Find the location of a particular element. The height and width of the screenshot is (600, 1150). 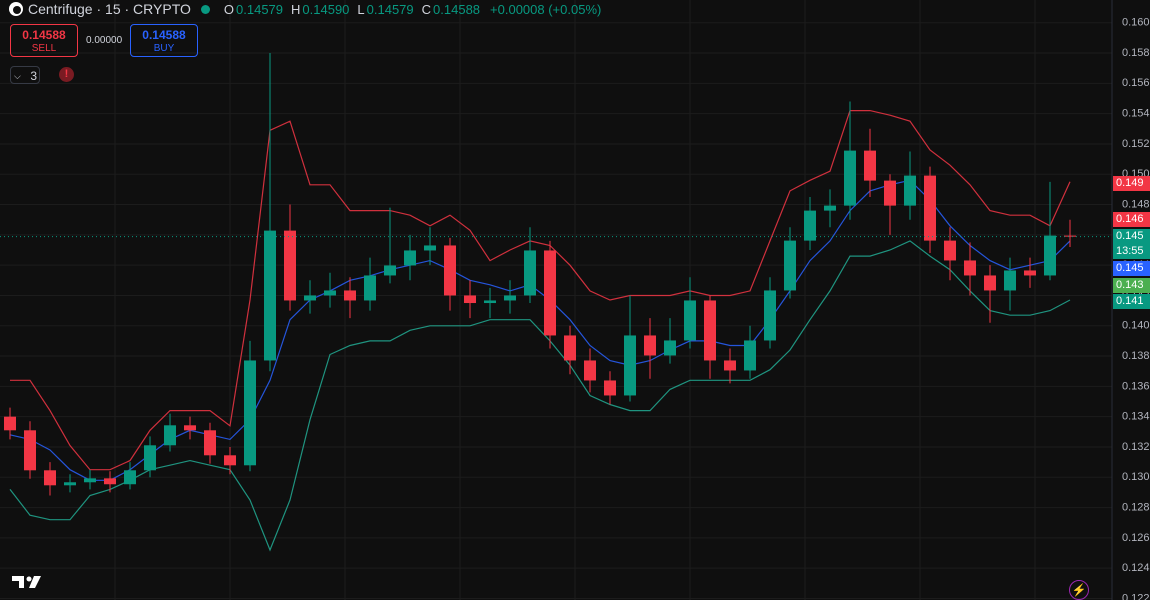

y-tick-label: 0.138 is located at coordinates (1136, 356).